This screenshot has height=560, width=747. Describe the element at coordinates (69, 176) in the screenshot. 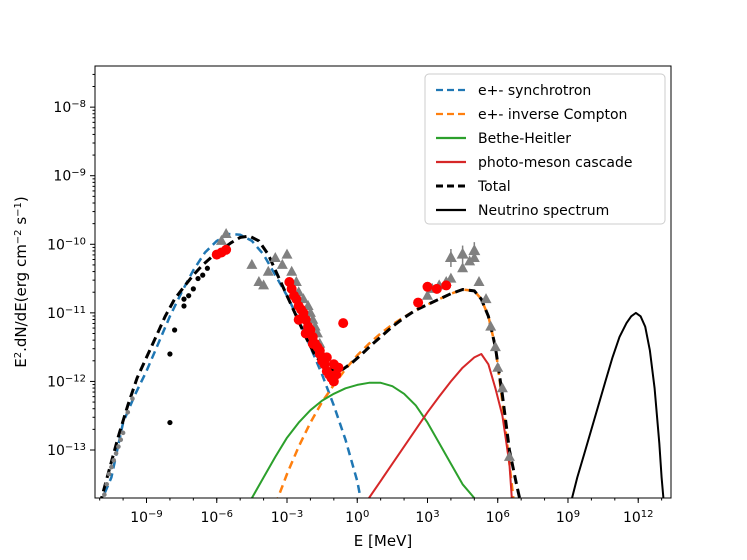

I see `y-tick-label-1: 10⁻⁹` at that location.